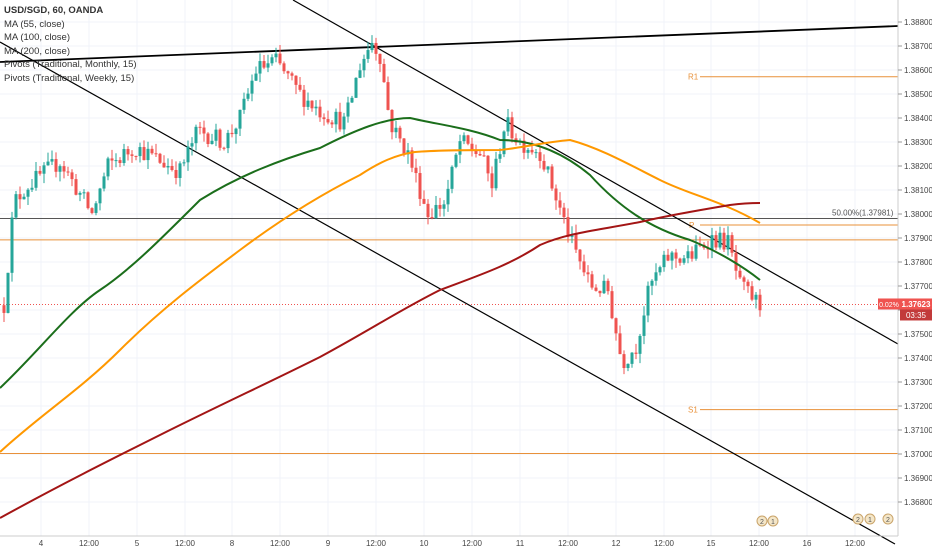  Describe the element at coordinates (41, 543) in the screenshot. I see `x-tick-label: 4` at that location.